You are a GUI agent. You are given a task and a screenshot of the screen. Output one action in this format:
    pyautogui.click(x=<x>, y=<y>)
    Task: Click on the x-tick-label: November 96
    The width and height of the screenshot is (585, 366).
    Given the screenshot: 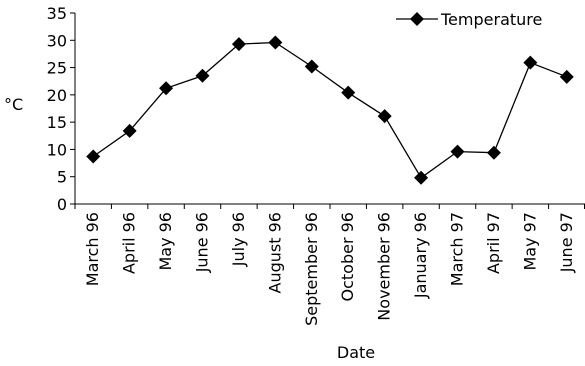 What is the action you would take?
    pyautogui.click(x=384, y=266)
    